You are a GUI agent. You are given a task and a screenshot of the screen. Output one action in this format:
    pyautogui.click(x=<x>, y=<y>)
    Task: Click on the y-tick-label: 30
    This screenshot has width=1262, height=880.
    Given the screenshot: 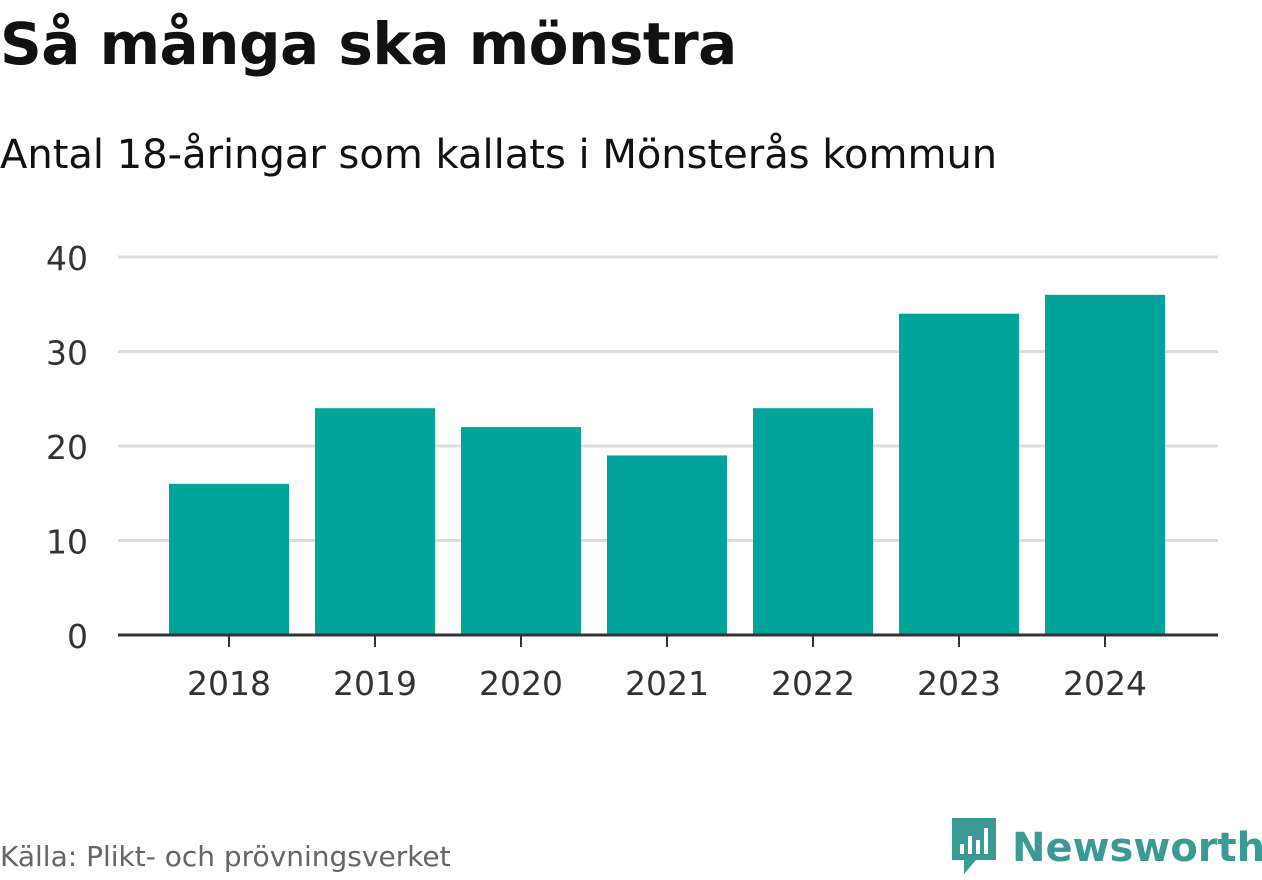 What is the action you would take?
    pyautogui.click(x=67, y=353)
    